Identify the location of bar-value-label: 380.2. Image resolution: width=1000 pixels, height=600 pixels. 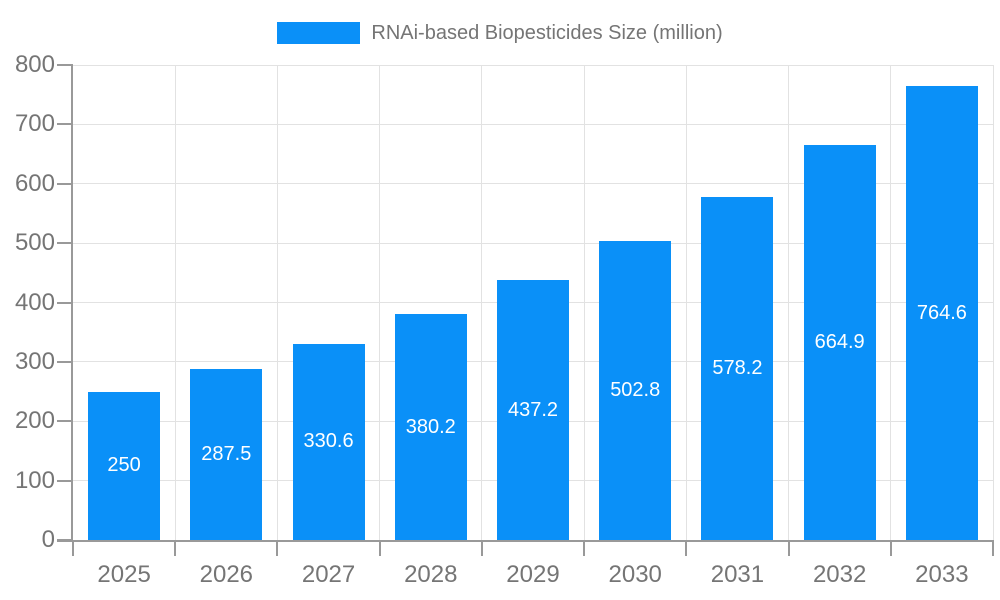
(430, 426).